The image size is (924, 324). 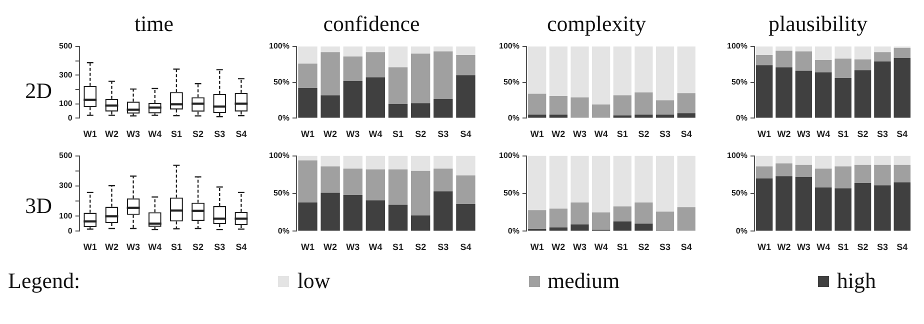 I want to click on legend-label: medium, so click(x=584, y=281).